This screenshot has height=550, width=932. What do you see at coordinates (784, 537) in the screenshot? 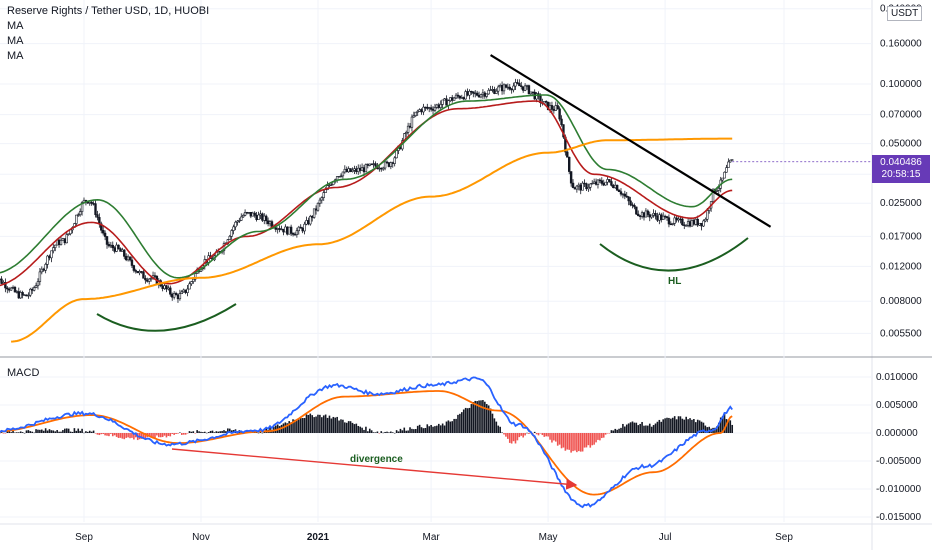
I see `time-tick-label: Sep` at bounding box center [784, 537].